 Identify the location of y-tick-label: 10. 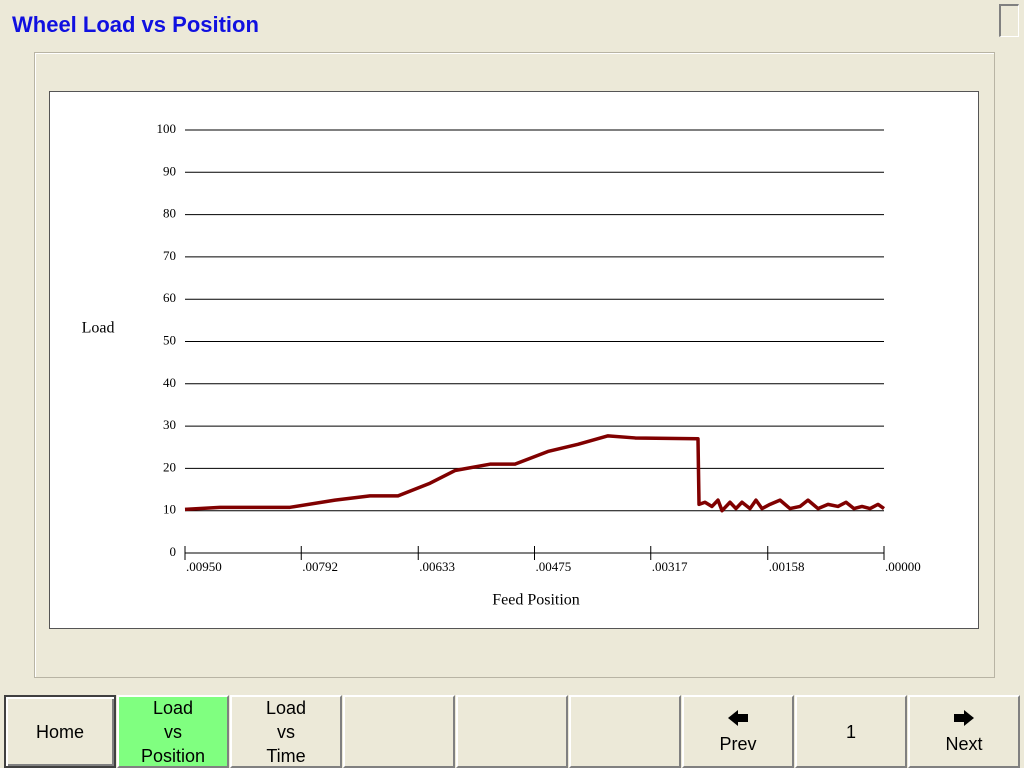
(169, 509).